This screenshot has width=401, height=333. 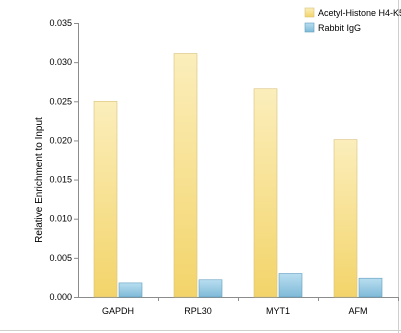 What do you see at coordinates (250, 306) in the screenshot?
I see `x-categories: GAPDH RPL30 MYT1 AFM` at bounding box center [250, 306].